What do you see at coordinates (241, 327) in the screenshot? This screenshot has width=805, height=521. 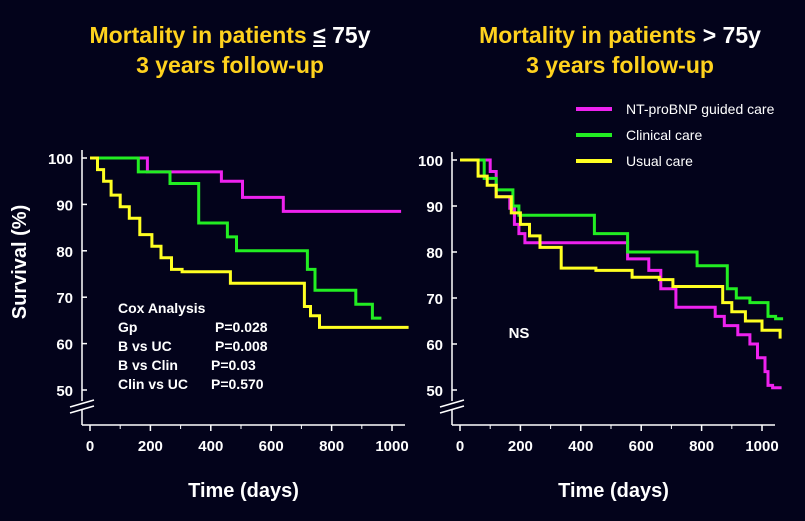 I see `cox-value: P=0.028` at bounding box center [241, 327].